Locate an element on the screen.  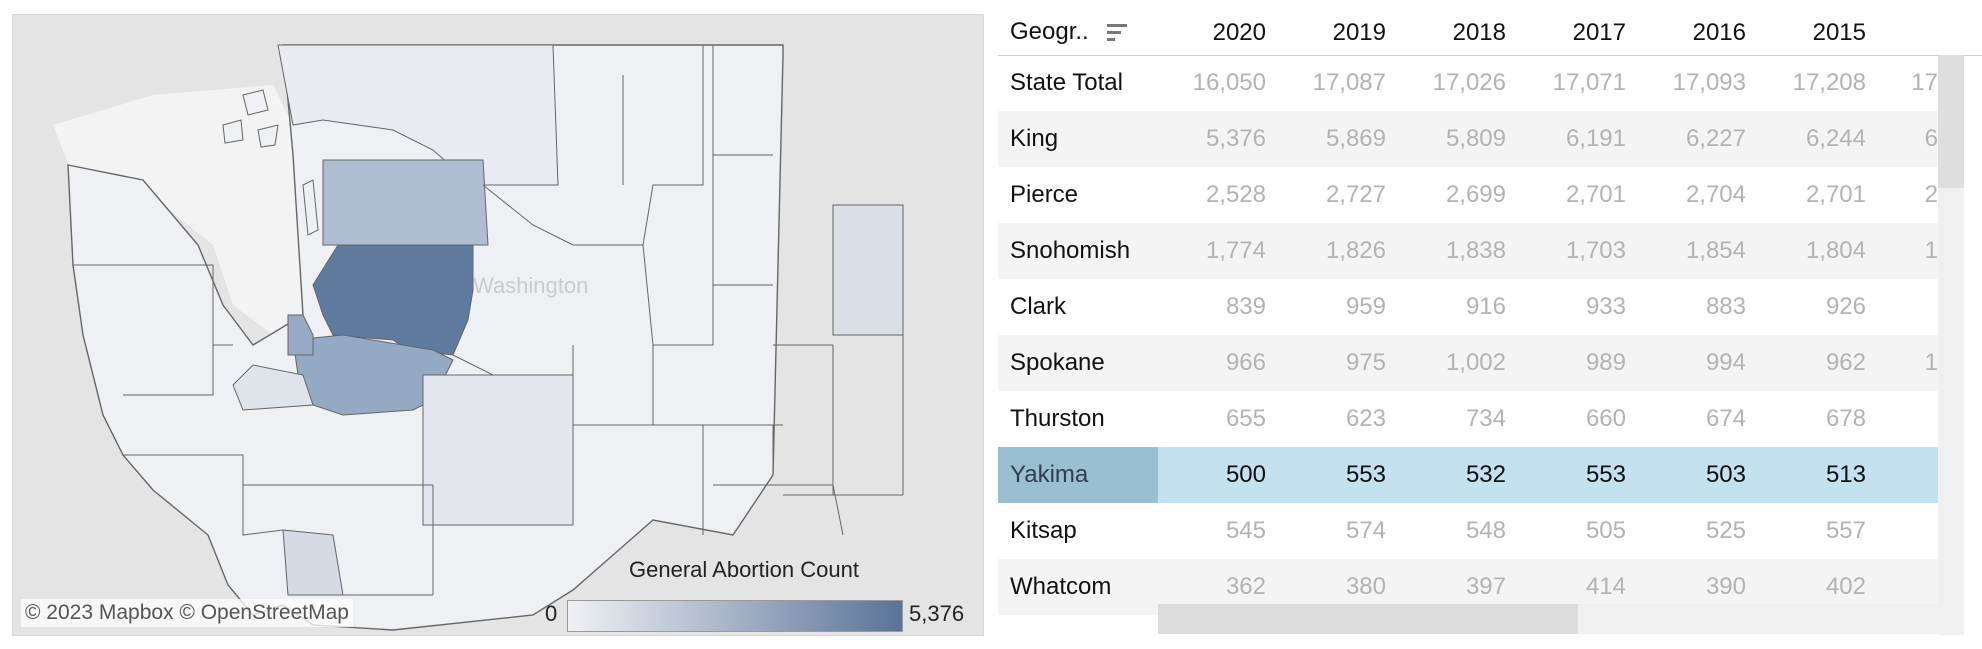
geography-header: Geogr.. is located at coordinates (1049, 31).